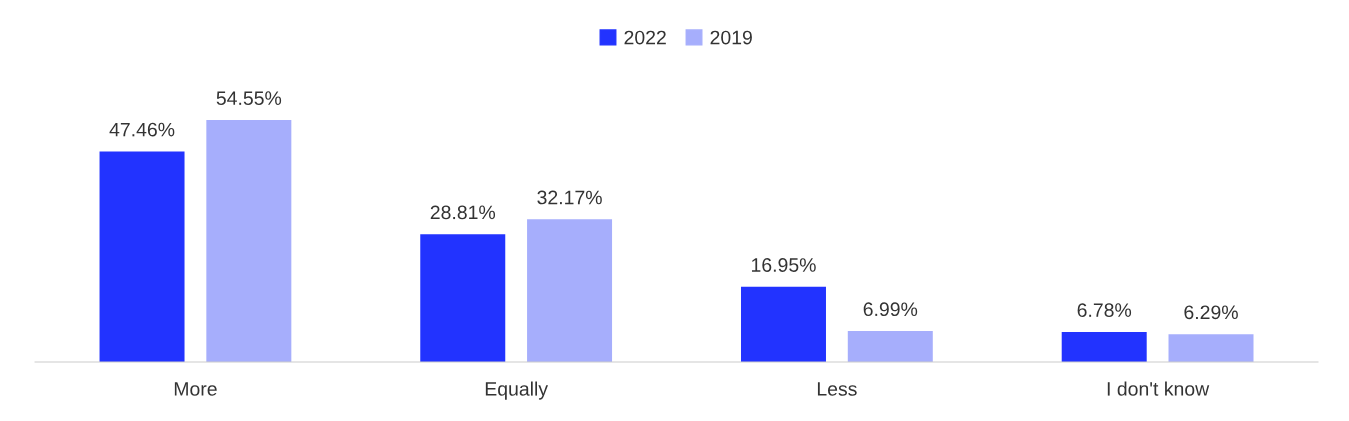 The width and height of the screenshot is (1349, 421). What do you see at coordinates (517, 390) in the screenshot?
I see `x-tick-label: Equally` at bounding box center [517, 390].